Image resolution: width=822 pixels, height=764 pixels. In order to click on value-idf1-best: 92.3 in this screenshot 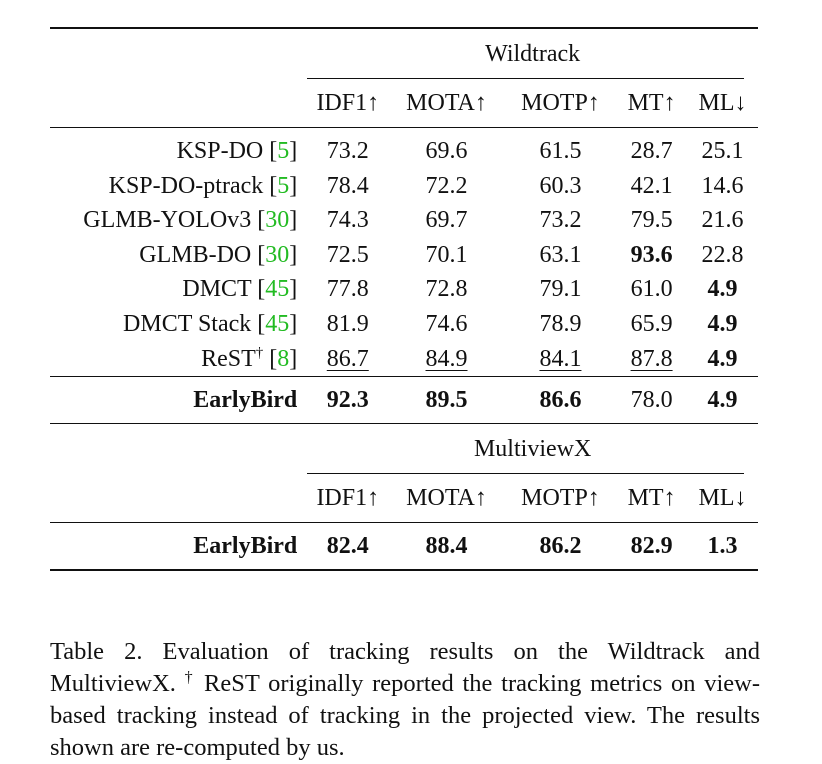, I will do `click(348, 400)`.